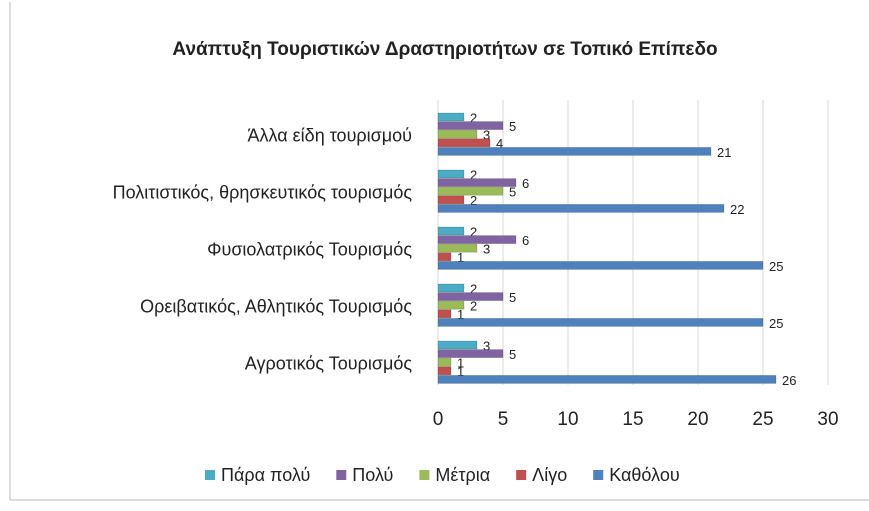 The height and width of the screenshot is (511, 869). I want to click on y-tick-label: Αγροτικός Τουρισμός, so click(329, 363).